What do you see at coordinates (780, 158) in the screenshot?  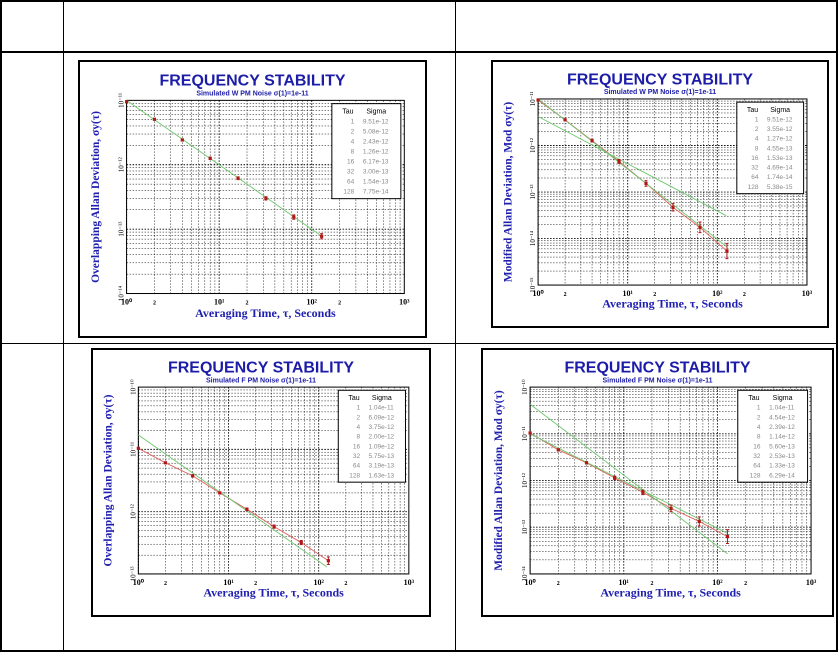 I see `legend-sigma-value: 1.53e-13` at bounding box center [780, 158].